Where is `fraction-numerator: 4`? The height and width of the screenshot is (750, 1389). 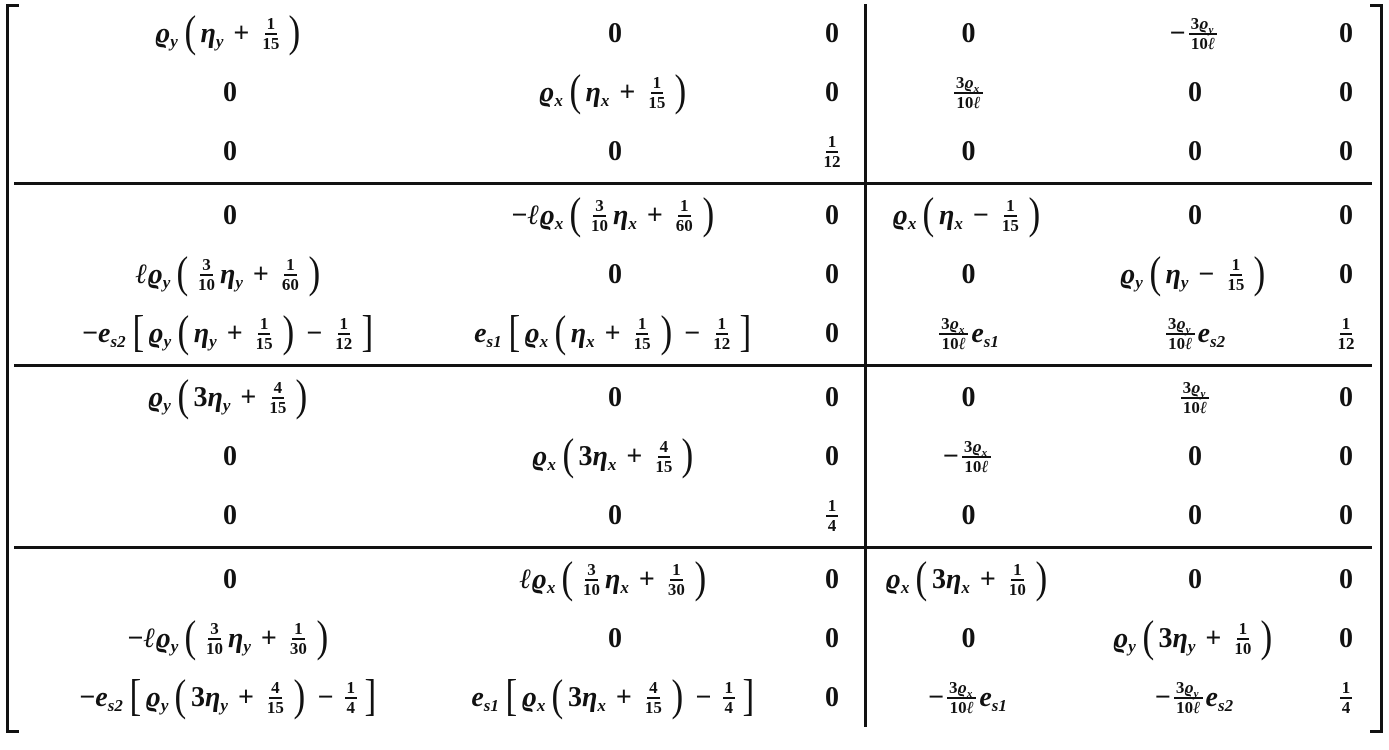 fraction-numerator: 4 is located at coordinates (664, 448).